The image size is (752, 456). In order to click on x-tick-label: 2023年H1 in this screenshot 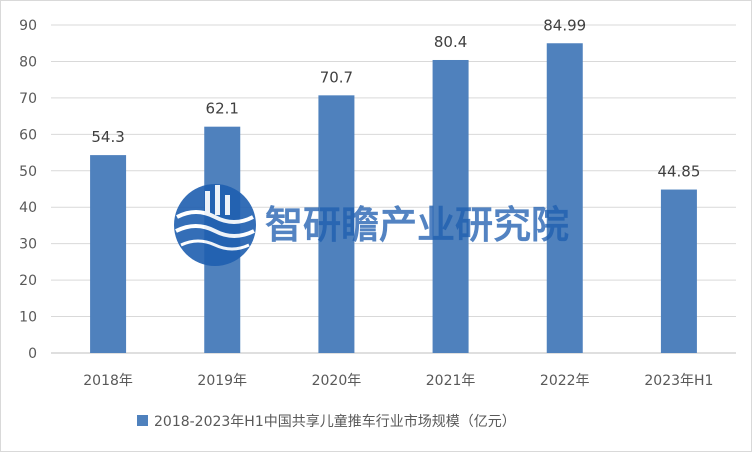, I will do `click(678, 381)`.